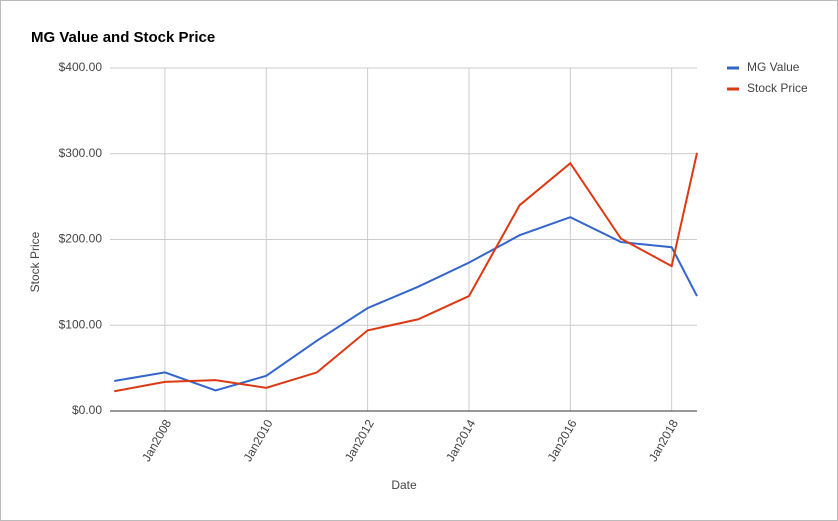 Image resolution: width=838 pixels, height=521 pixels. Describe the element at coordinates (404, 485) in the screenshot. I see `x-axis-label: Date` at that location.